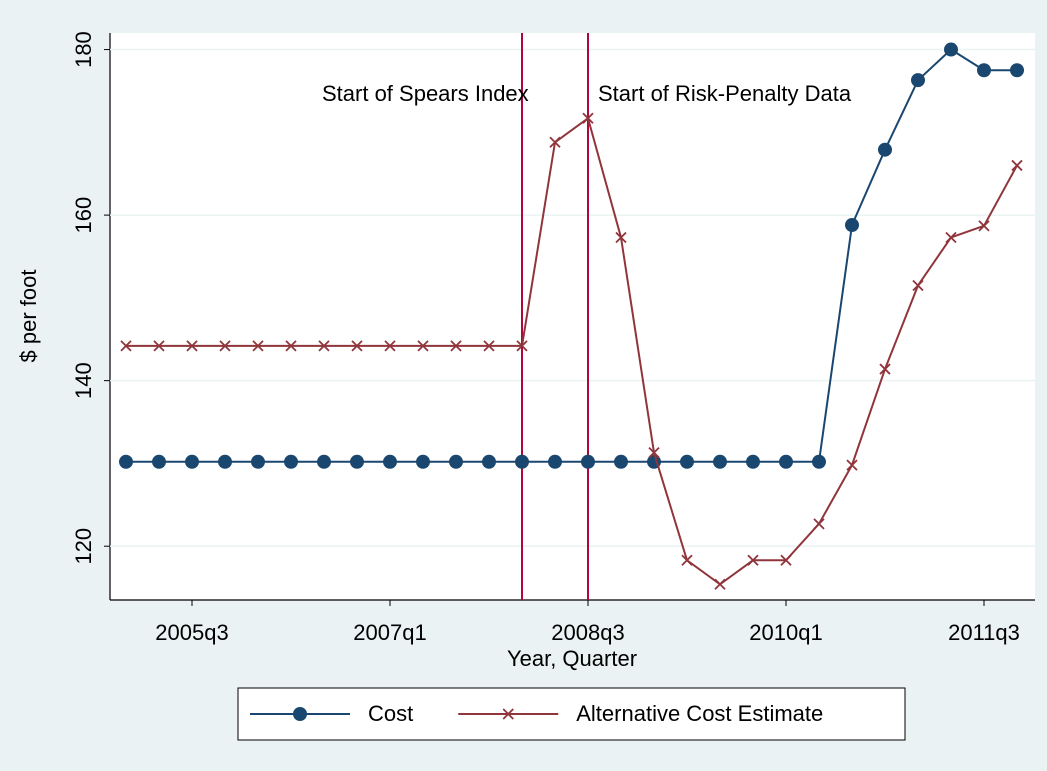  I want to click on legend-box, so click(571, 714).